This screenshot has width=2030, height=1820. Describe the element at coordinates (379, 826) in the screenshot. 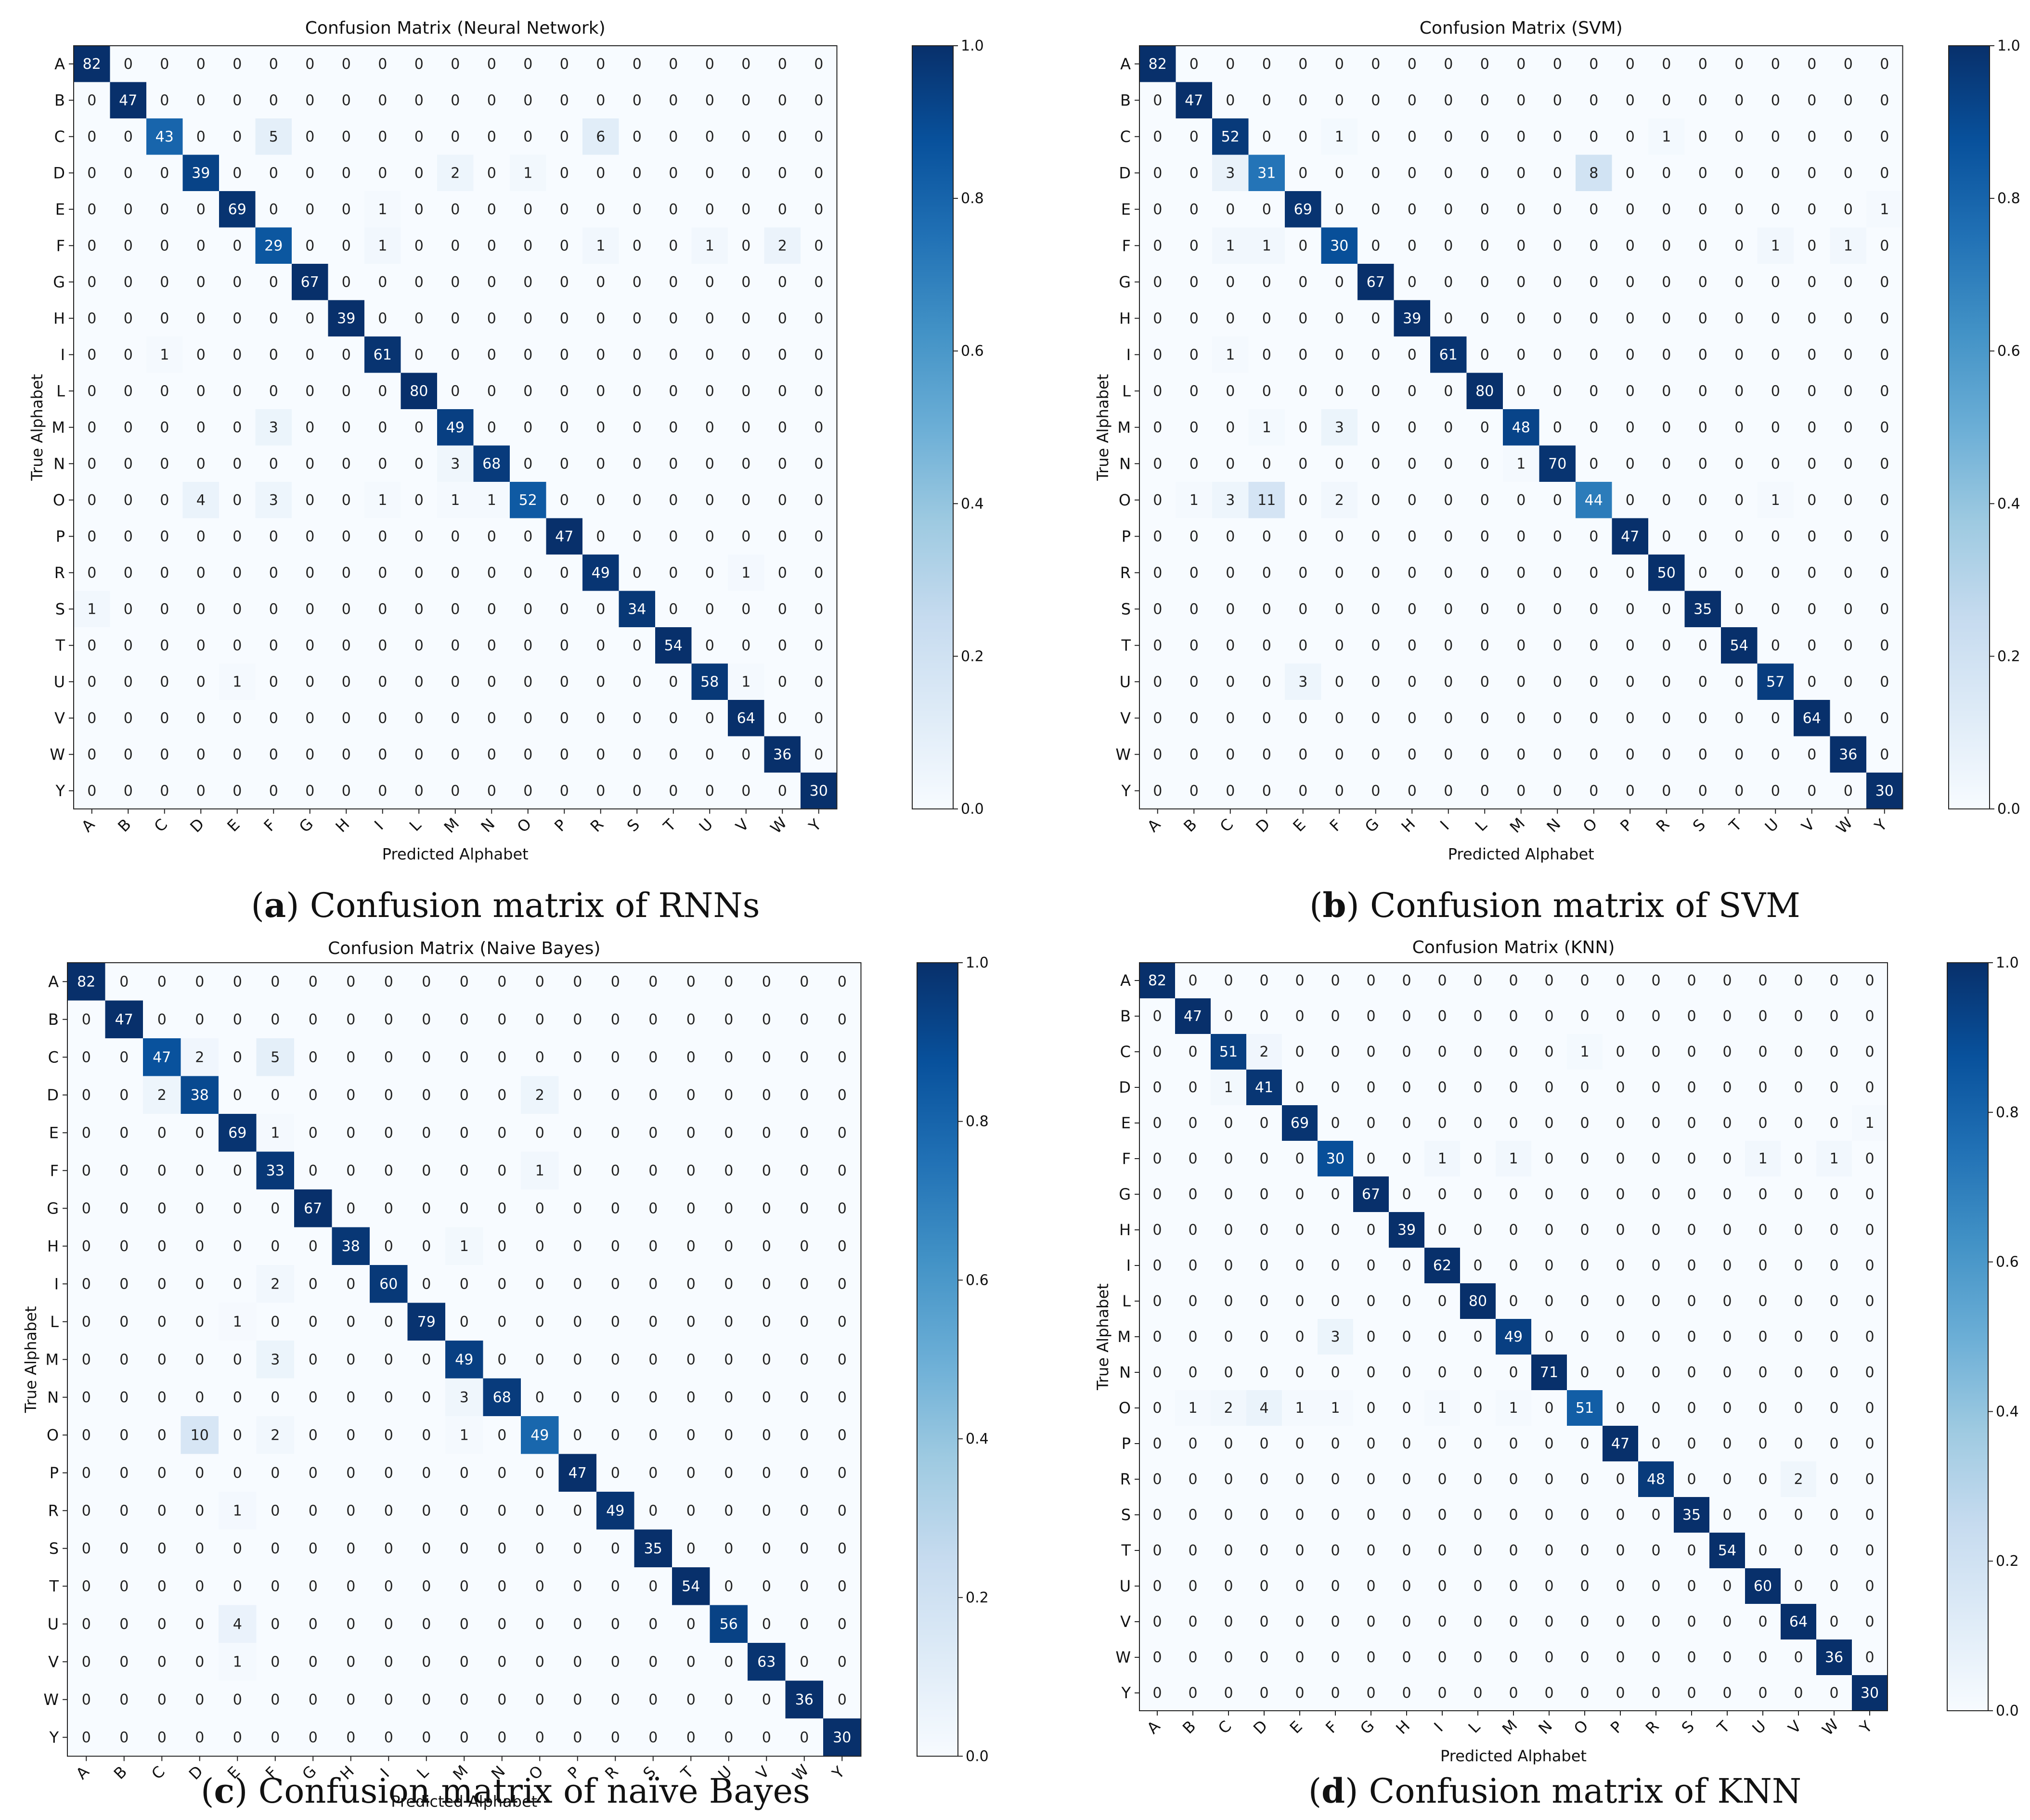

I see `x-tick-label: I` at that location.